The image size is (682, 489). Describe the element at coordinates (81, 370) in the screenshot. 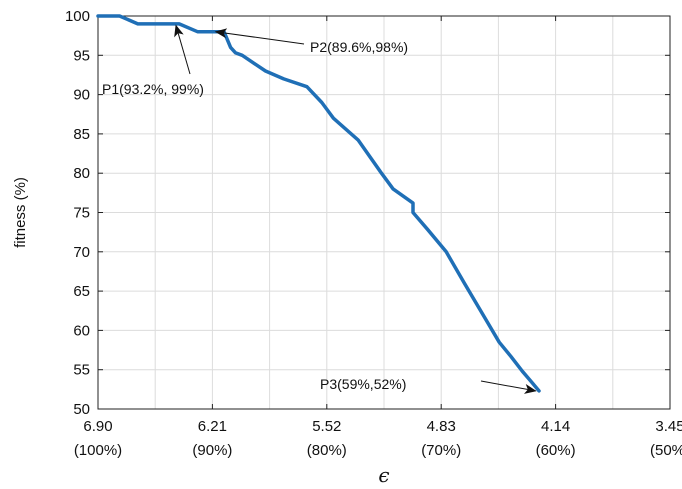

I see `y-tick-label: 55` at that location.